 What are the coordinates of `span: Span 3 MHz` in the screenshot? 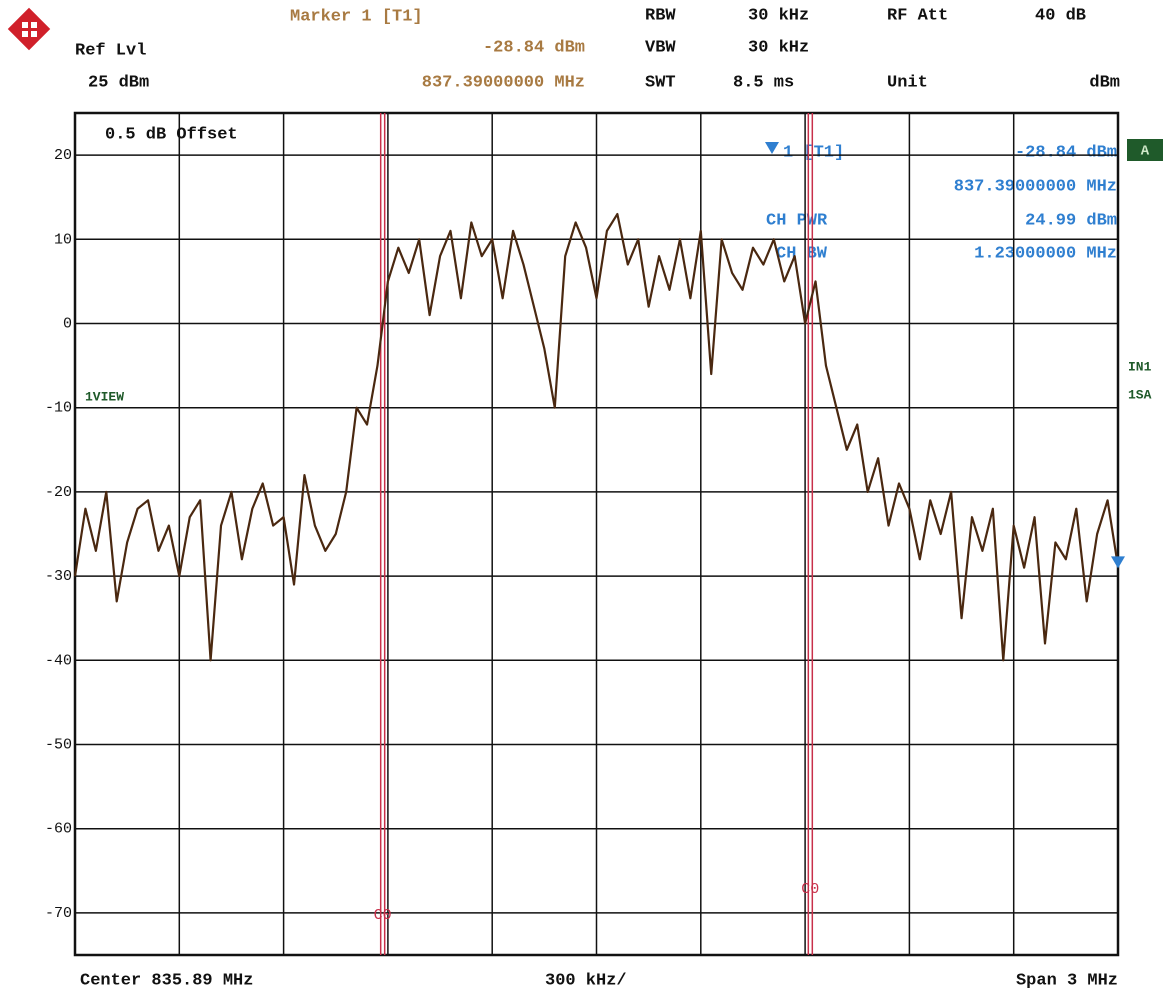 It's located at (1067, 980).